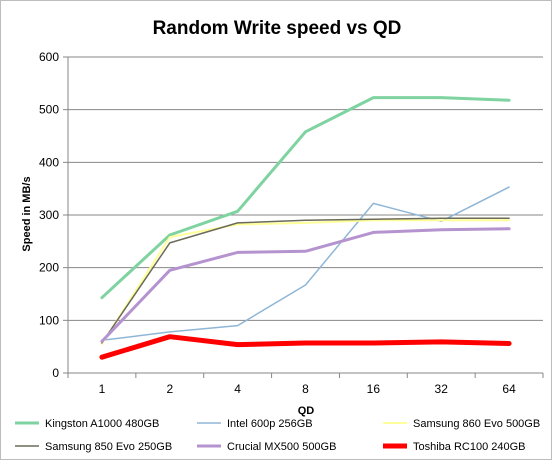  What do you see at coordinates (49, 162) in the screenshot?
I see `y-tick-label: 400` at bounding box center [49, 162].